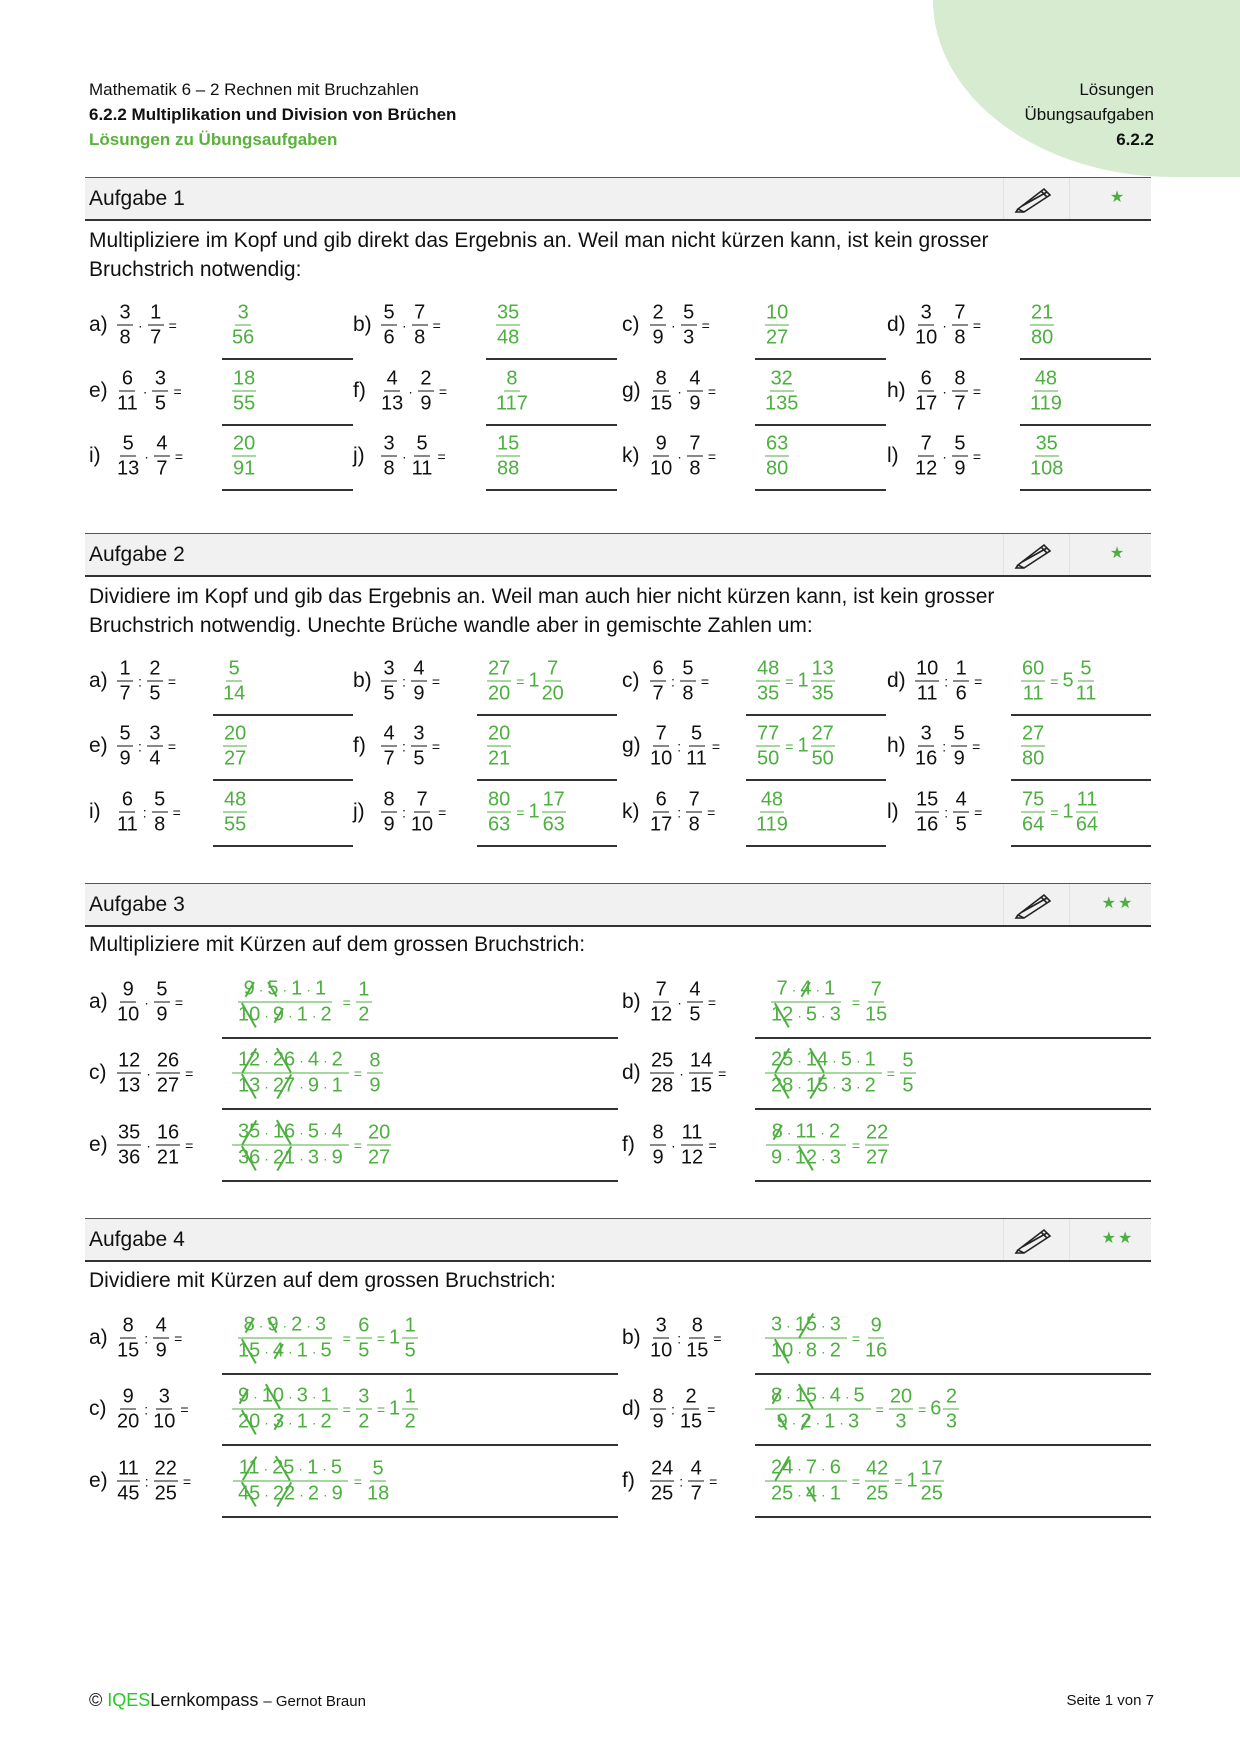  What do you see at coordinates (127, 391) in the screenshot?
I see `fraction: 6 11` at bounding box center [127, 391].